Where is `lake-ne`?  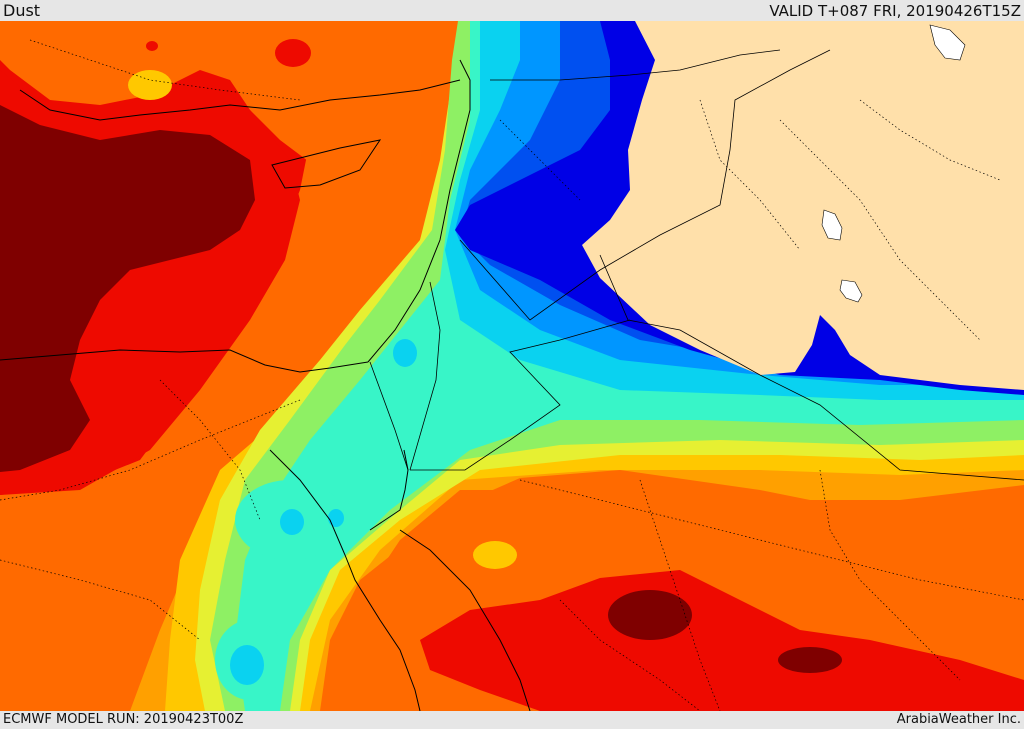 lake-ne is located at coordinates (947, 42).